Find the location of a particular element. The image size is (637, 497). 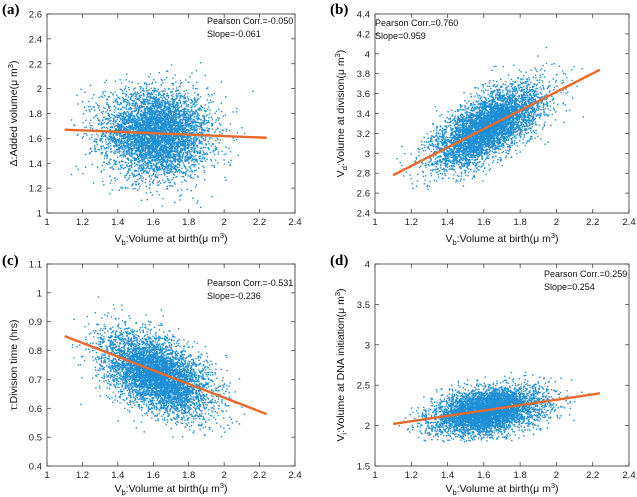

pearson-corr-annotation: Pearson Corr.=-0.050 is located at coordinates (250, 21).